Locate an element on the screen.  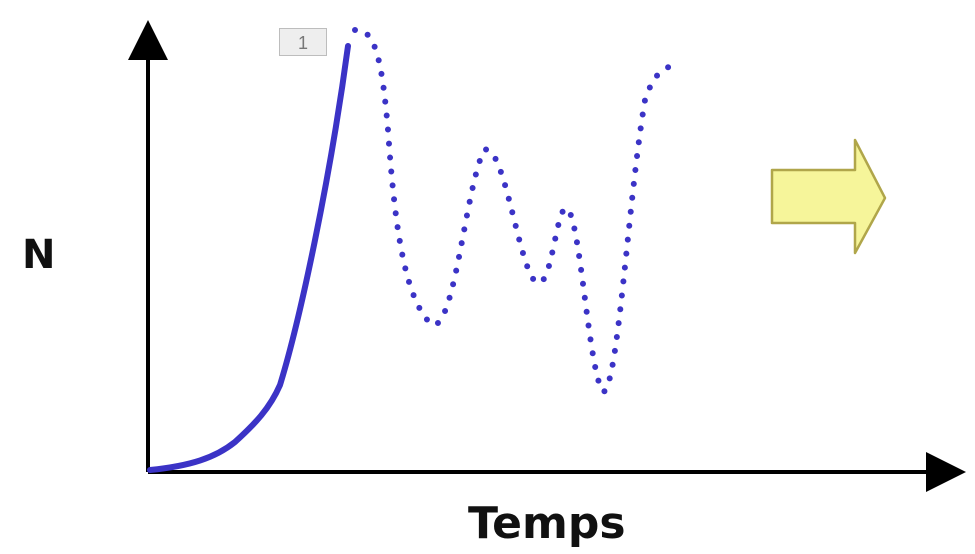
y-axis-label: N is located at coordinates (39, 255).